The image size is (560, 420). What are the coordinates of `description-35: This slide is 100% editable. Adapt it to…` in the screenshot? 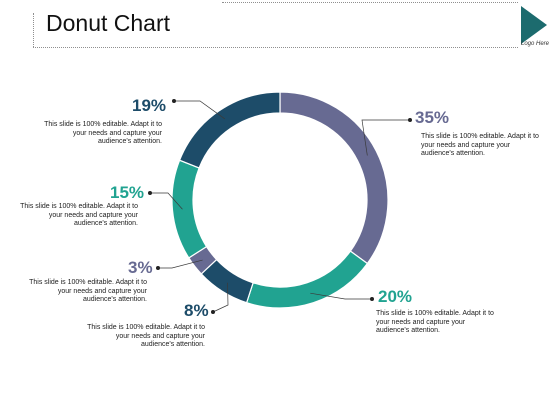 It's located at (480, 145).